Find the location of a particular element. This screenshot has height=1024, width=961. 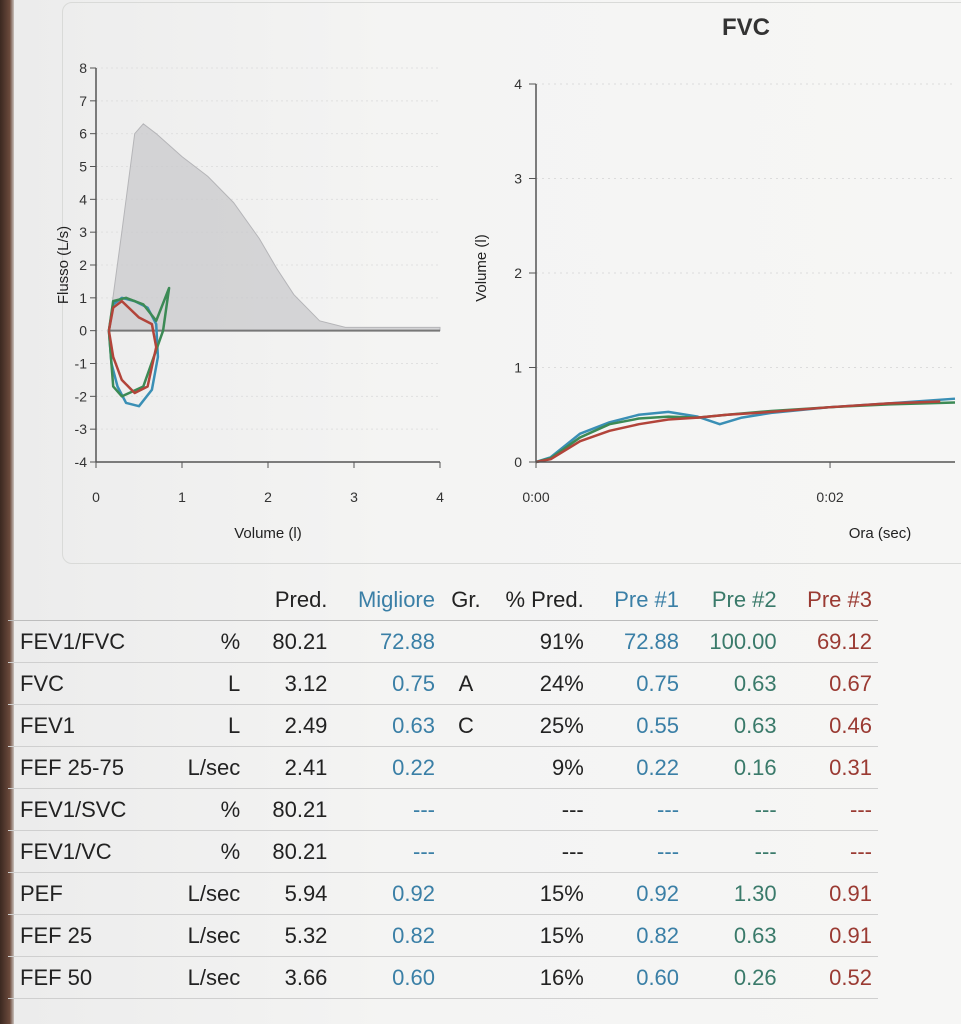

x-tick-label: 2 is located at coordinates (268, 497).